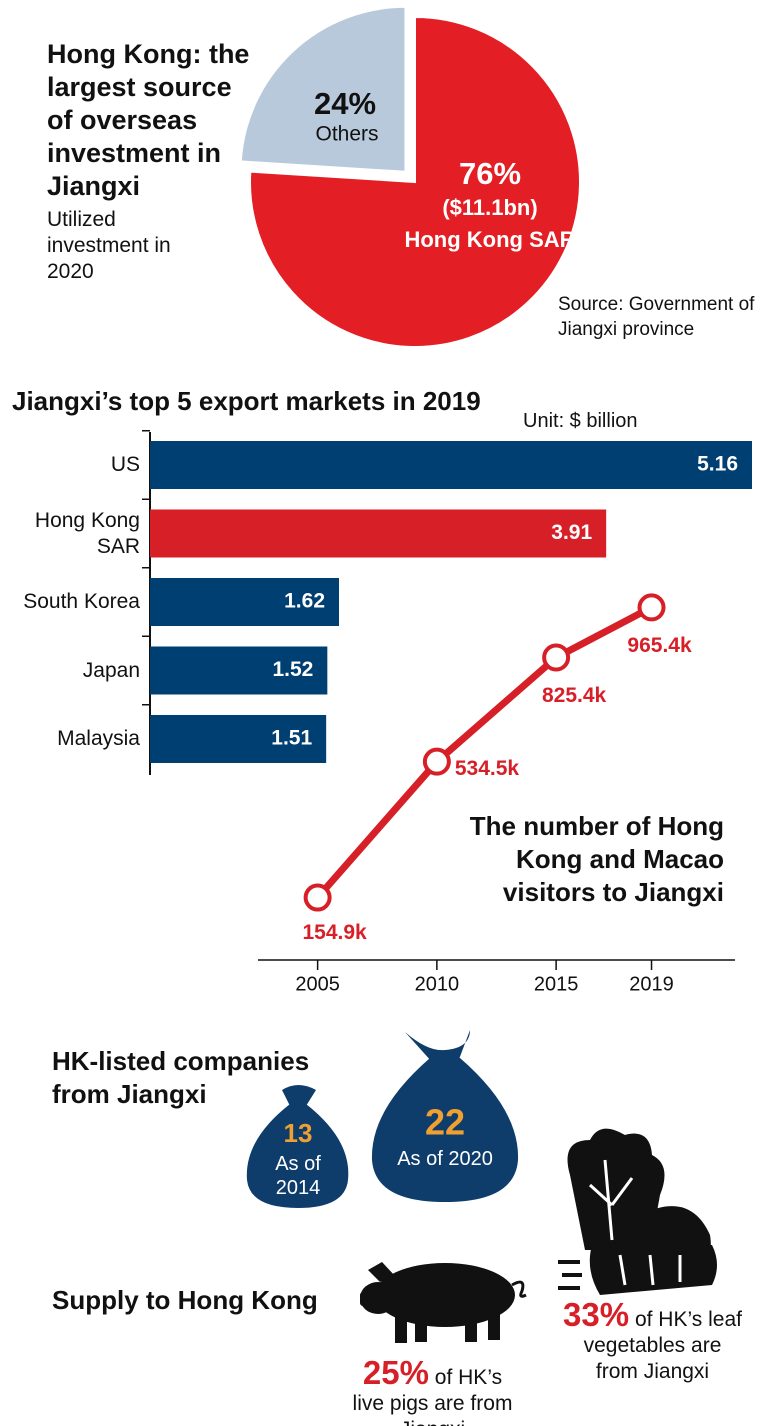 This screenshot has height=1426, width=778. Describe the element at coordinates (345, 103) in the screenshot. I see `pie-value-label: 24%` at that location.